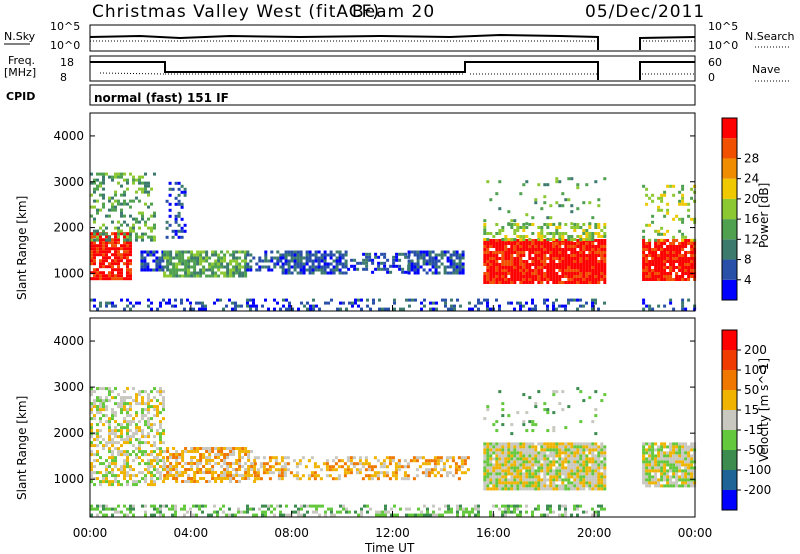 Image resolution: width=800 pixels, height=554 pixels. Describe the element at coordinates (729, 269) in the screenshot. I see `power-colorbar-swatch` at that location.